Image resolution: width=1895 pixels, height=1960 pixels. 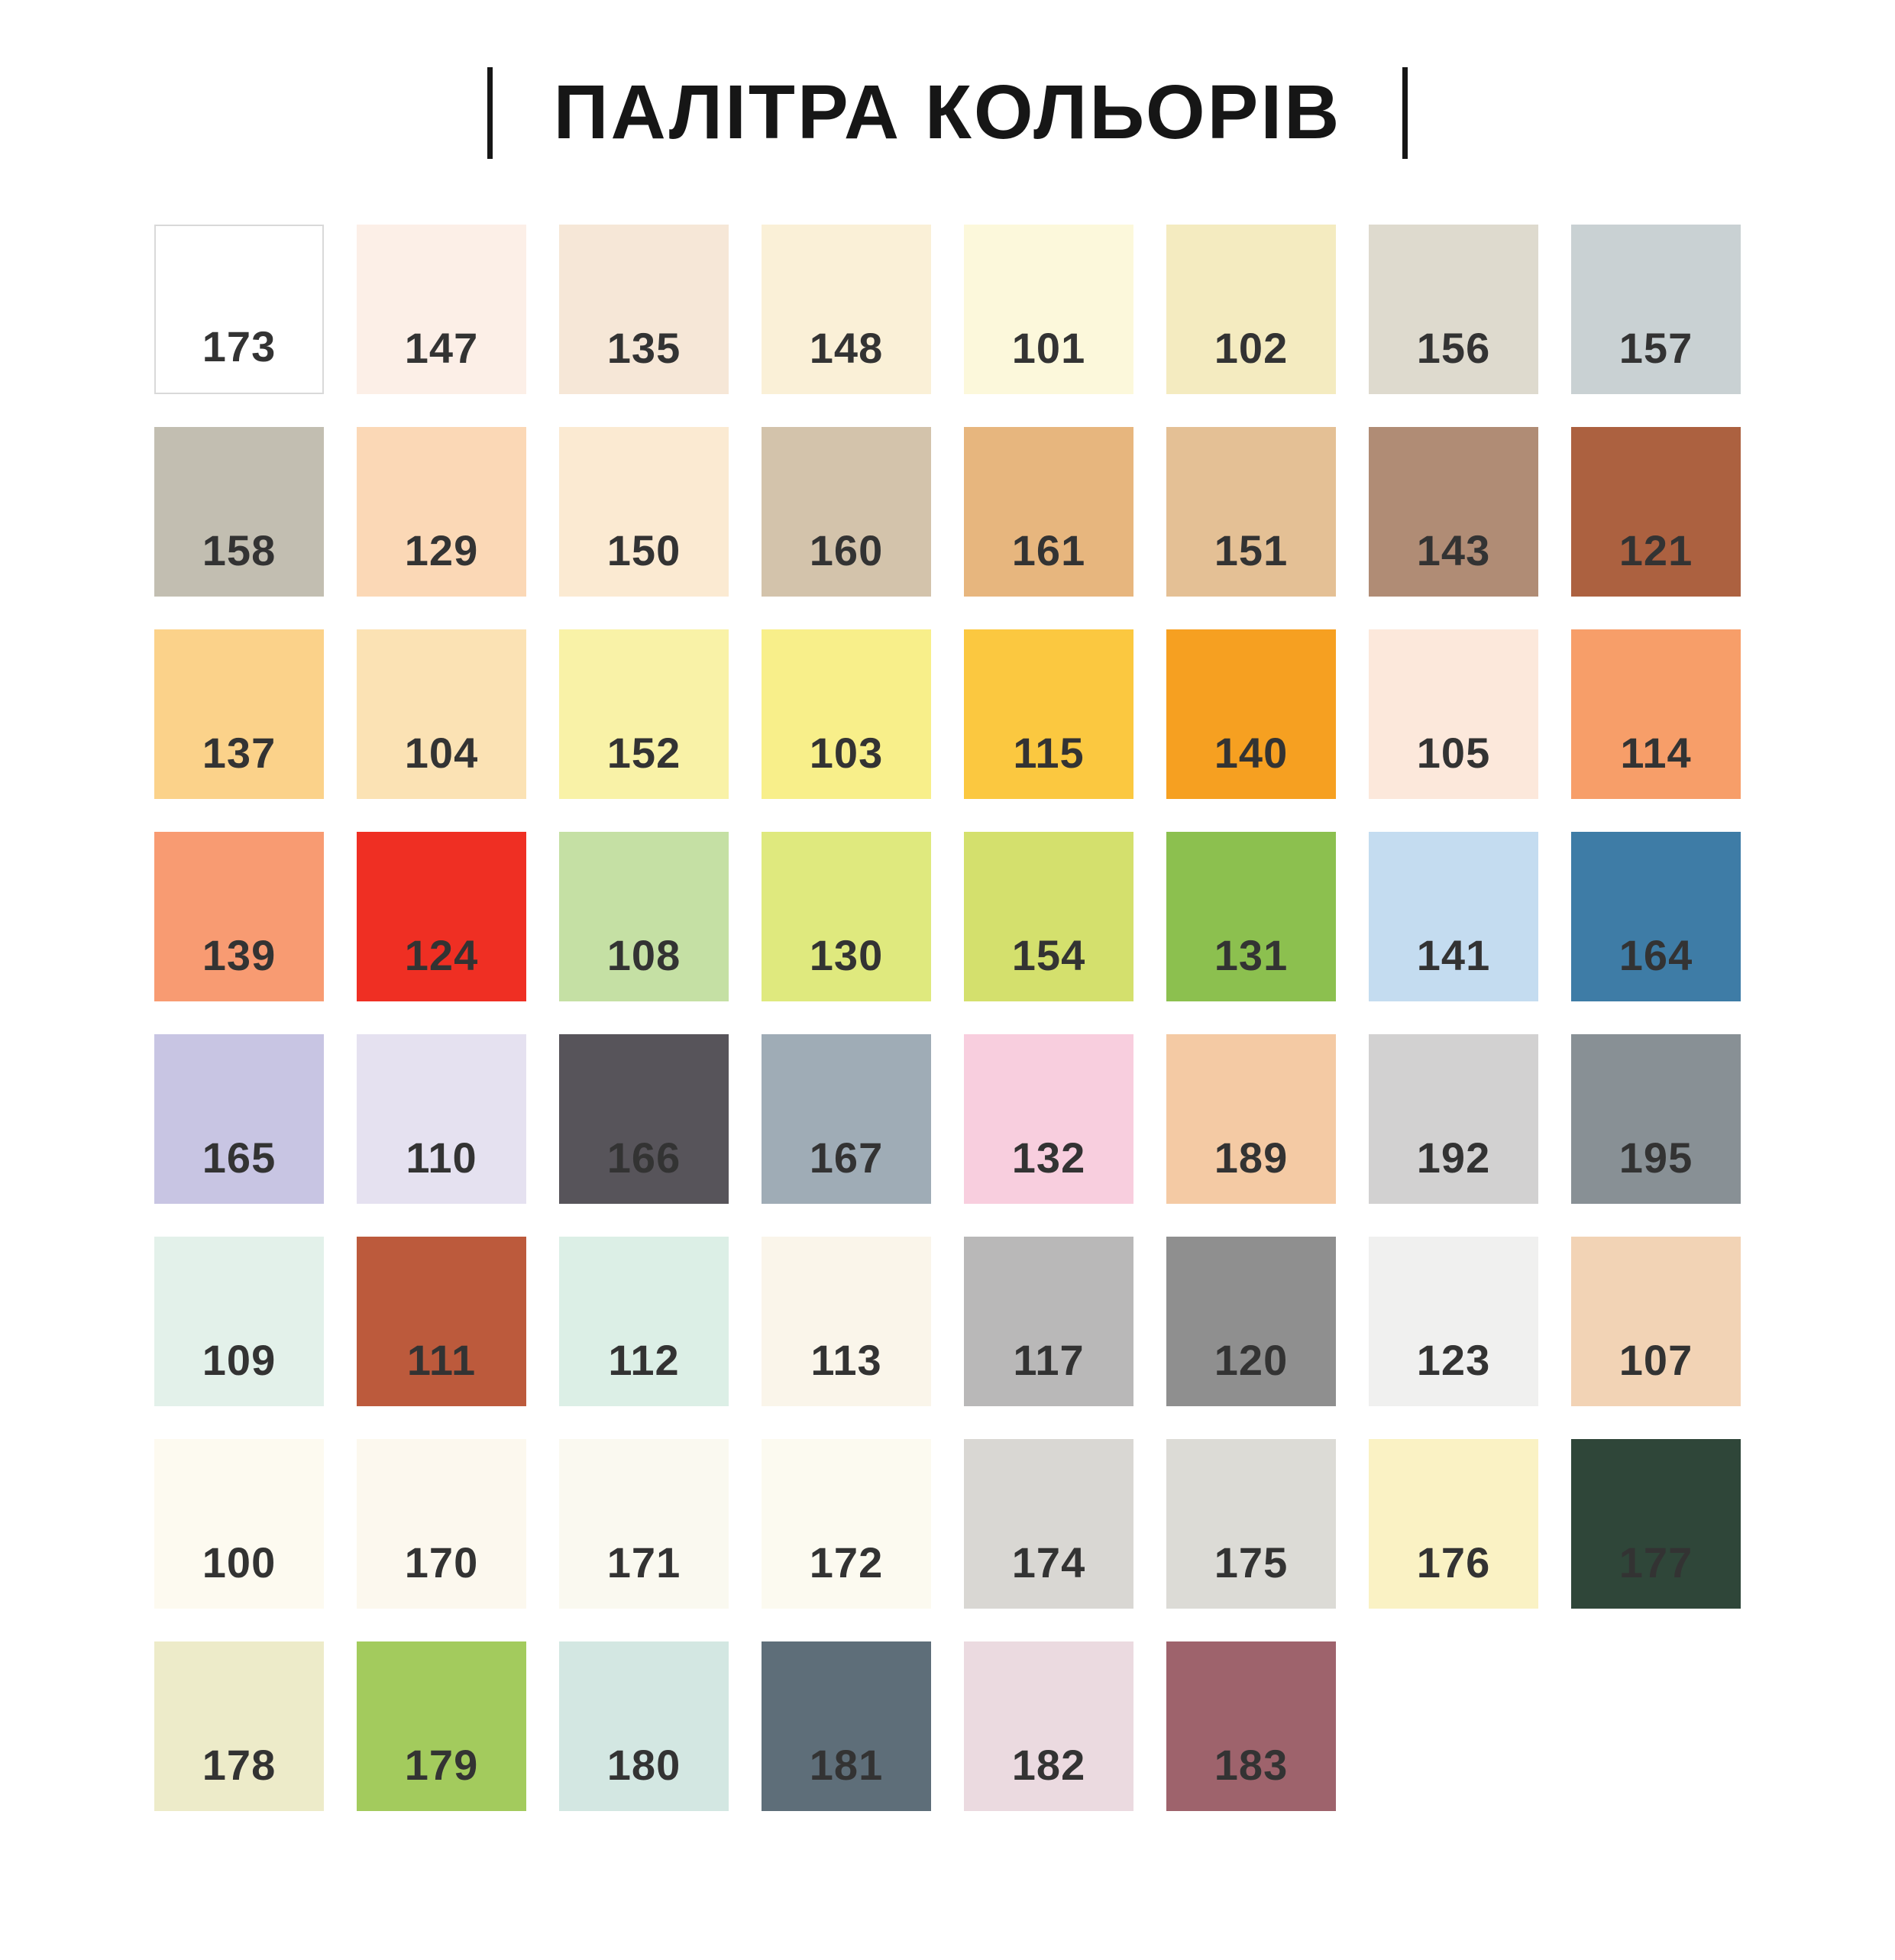 What do you see at coordinates (846, 1726) in the screenshot?
I see `color-swatch: 181` at bounding box center [846, 1726].